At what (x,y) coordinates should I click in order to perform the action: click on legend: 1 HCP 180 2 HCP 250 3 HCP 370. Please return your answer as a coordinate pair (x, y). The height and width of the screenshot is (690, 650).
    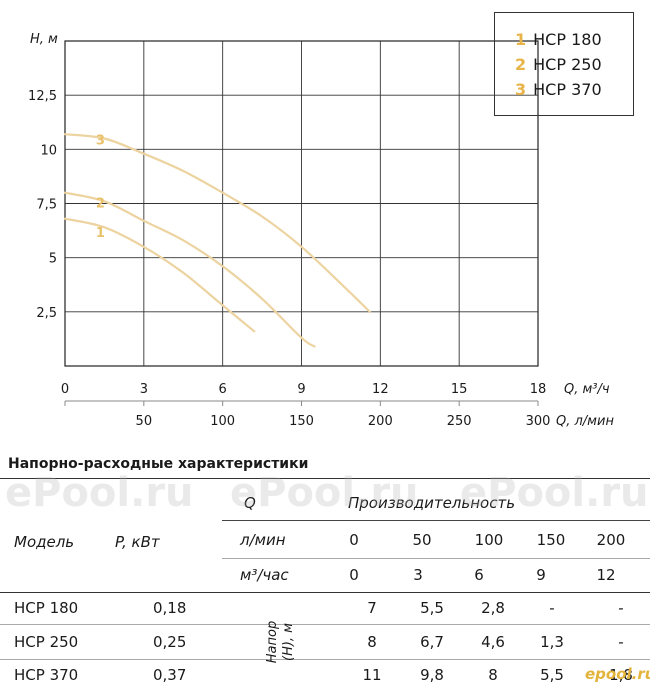
    Looking at the image, I should click on (564, 64).